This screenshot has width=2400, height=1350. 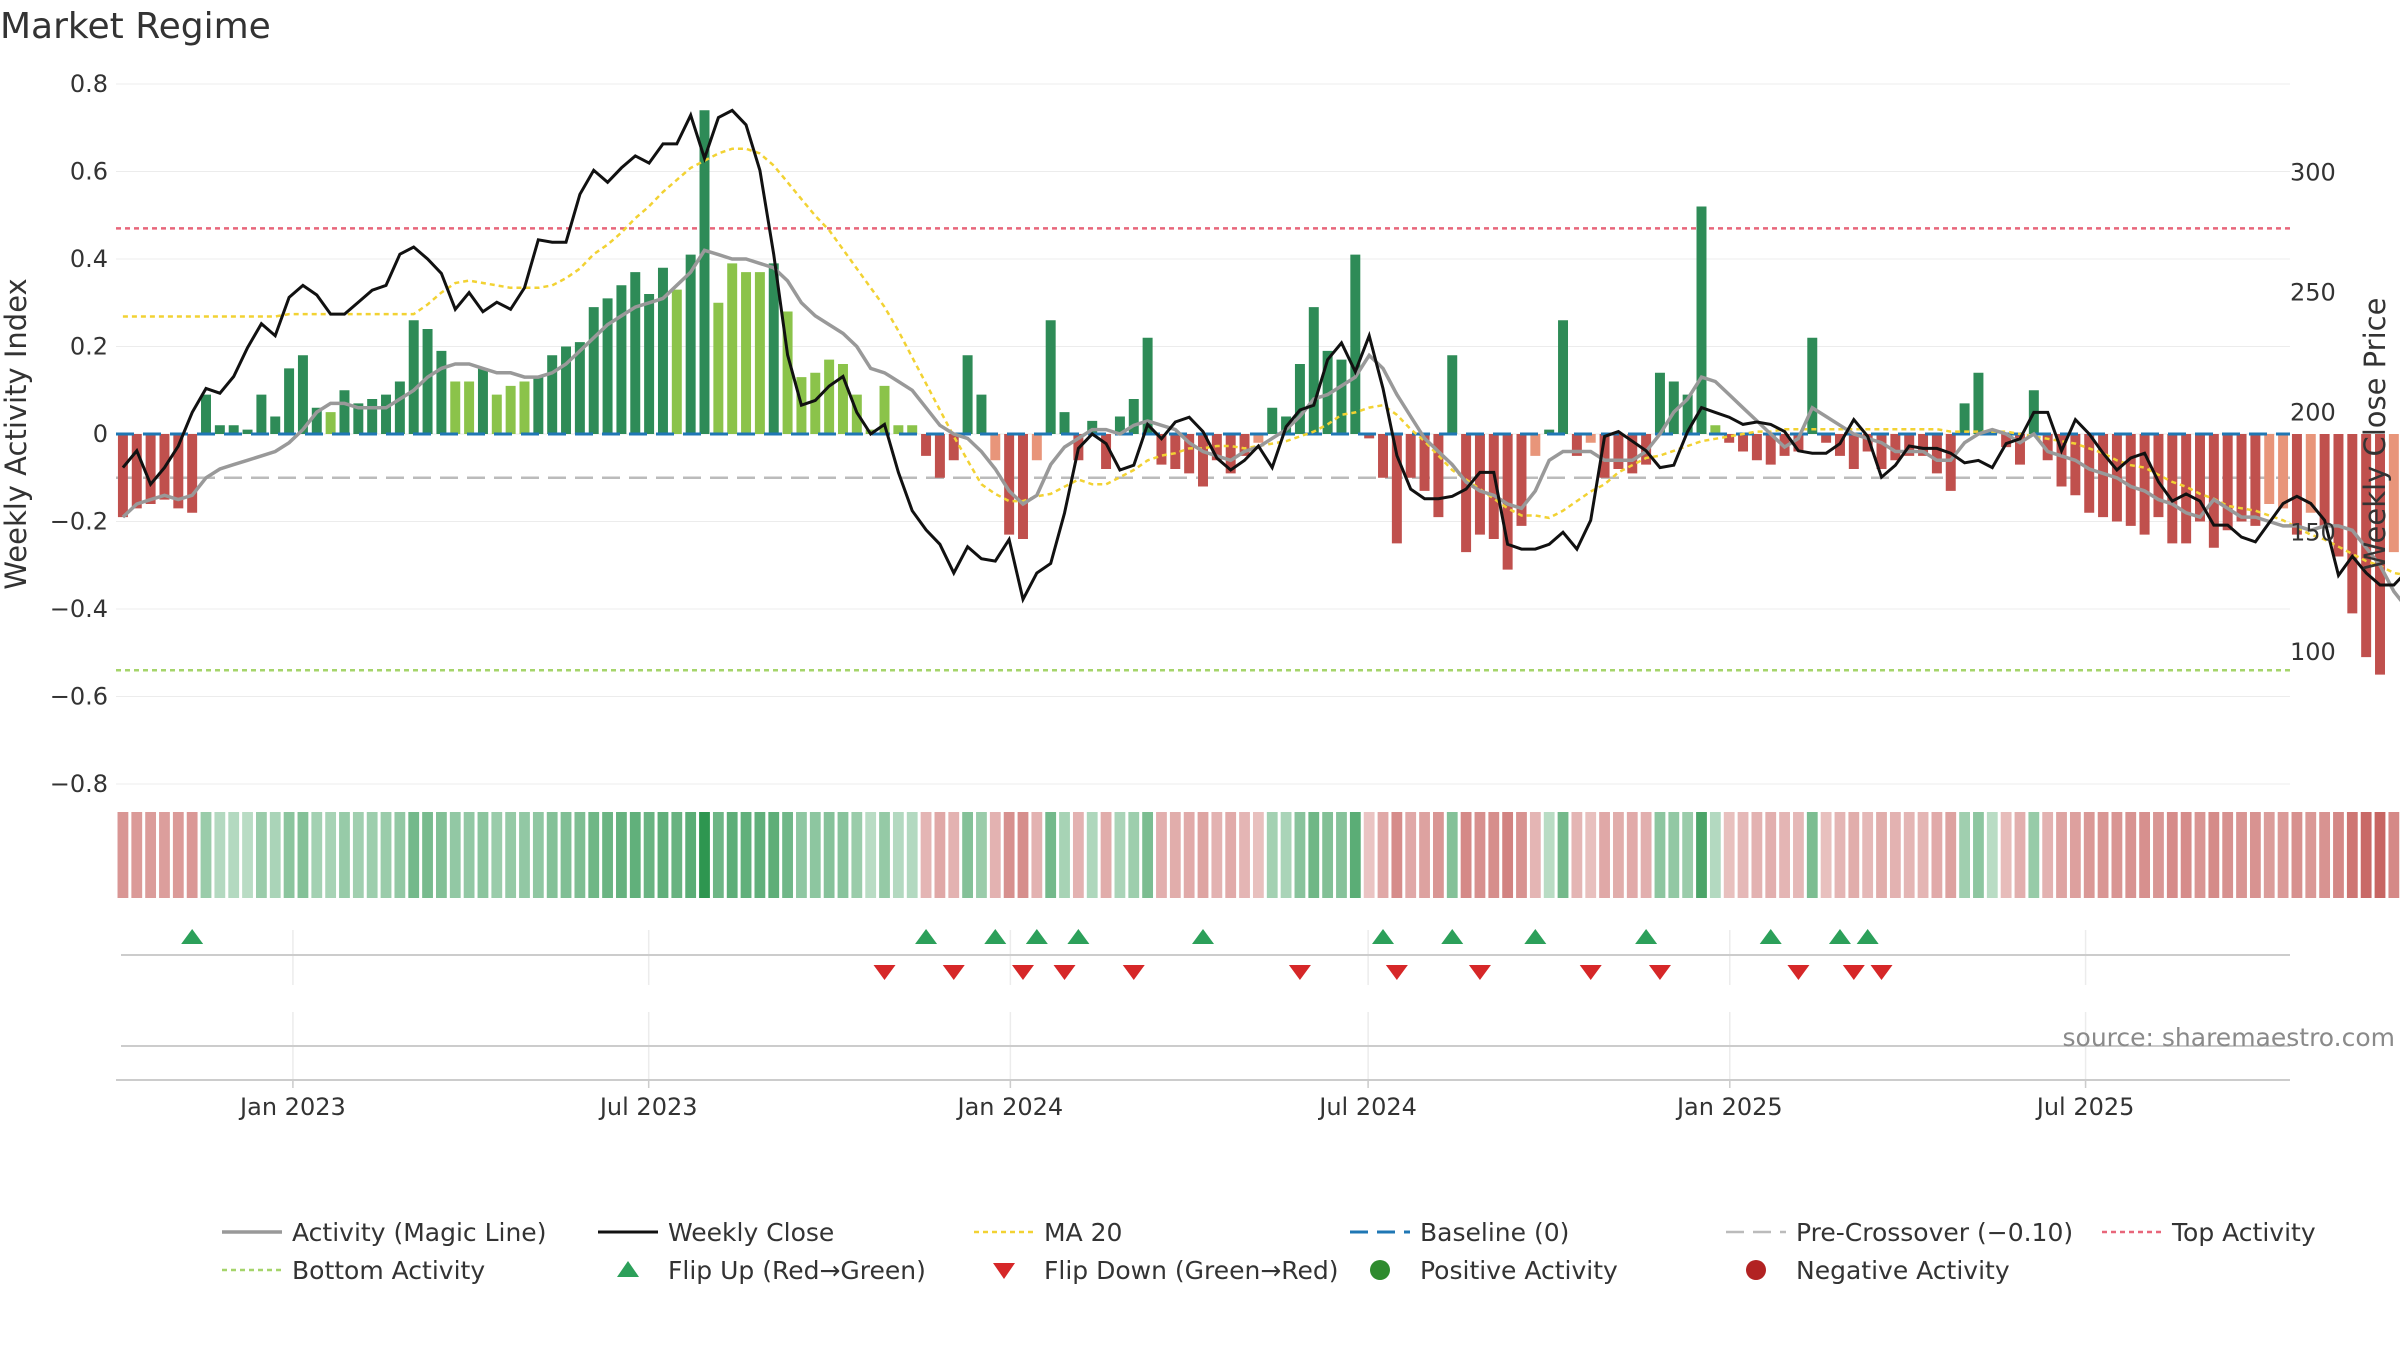 I want to click on x-tick-label: Jul 2023, so click(x=648, y=1107).